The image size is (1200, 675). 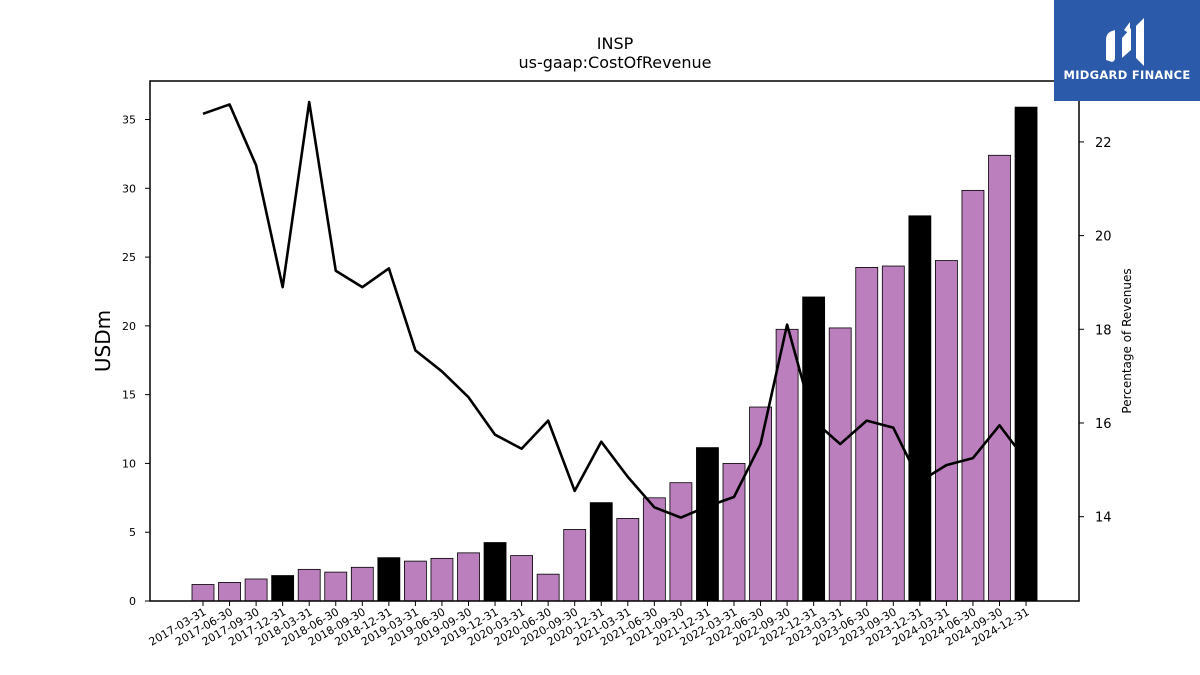 I want to click on y2-tick-label: 14, so click(x=1103, y=518).